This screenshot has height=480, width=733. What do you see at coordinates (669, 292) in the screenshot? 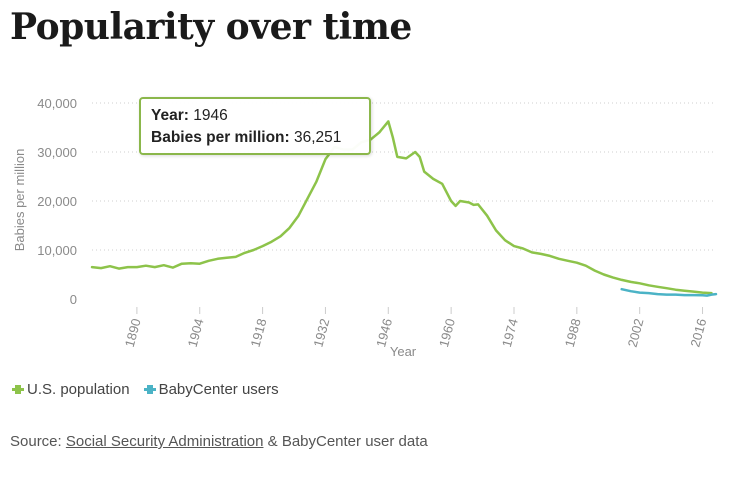
I see `series-line-babycenter-users` at bounding box center [669, 292].